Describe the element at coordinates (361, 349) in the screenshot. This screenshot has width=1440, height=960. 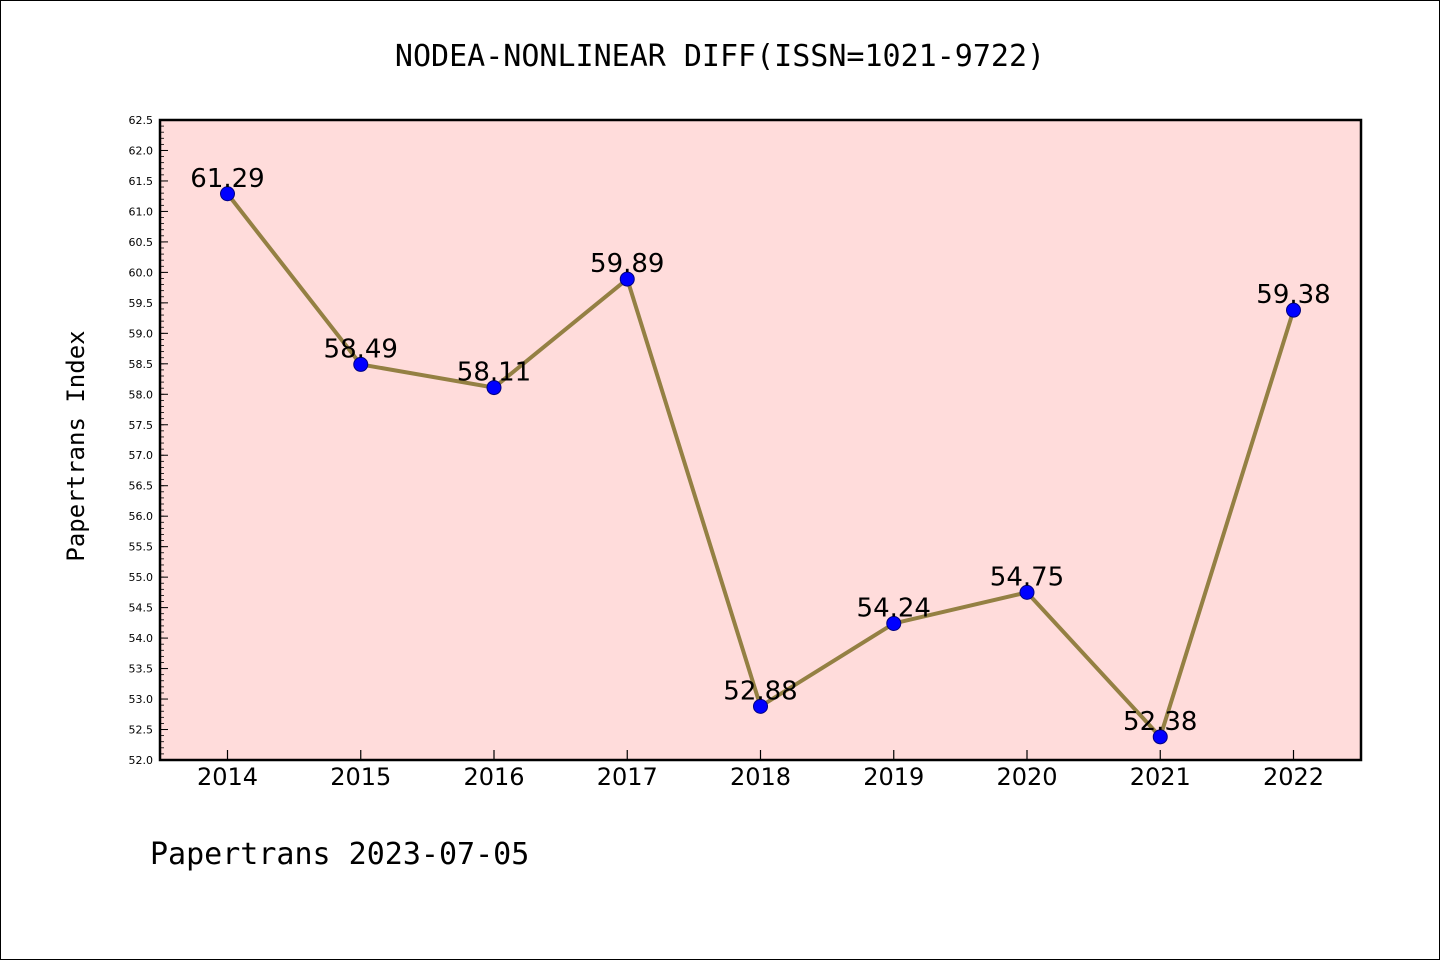
I see `data-label: 58.49` at that location.